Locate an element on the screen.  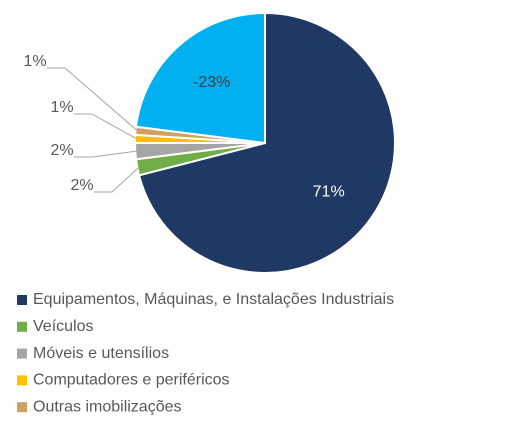
legend-label: Veículos is located at coordinates (63, 326).